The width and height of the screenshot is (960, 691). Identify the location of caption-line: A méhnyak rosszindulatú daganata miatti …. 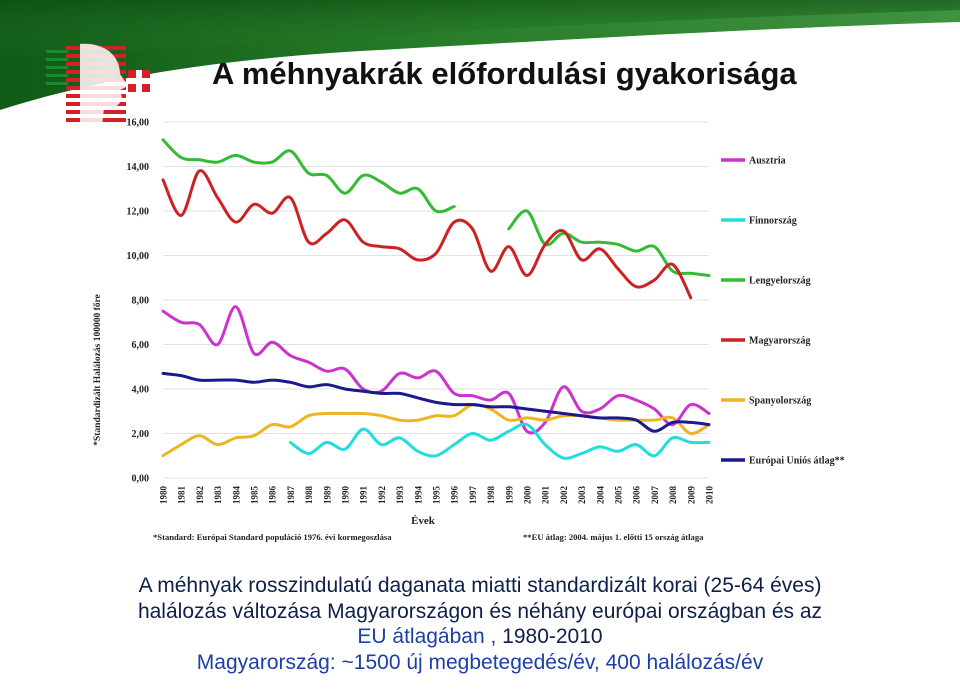
(480, 585).